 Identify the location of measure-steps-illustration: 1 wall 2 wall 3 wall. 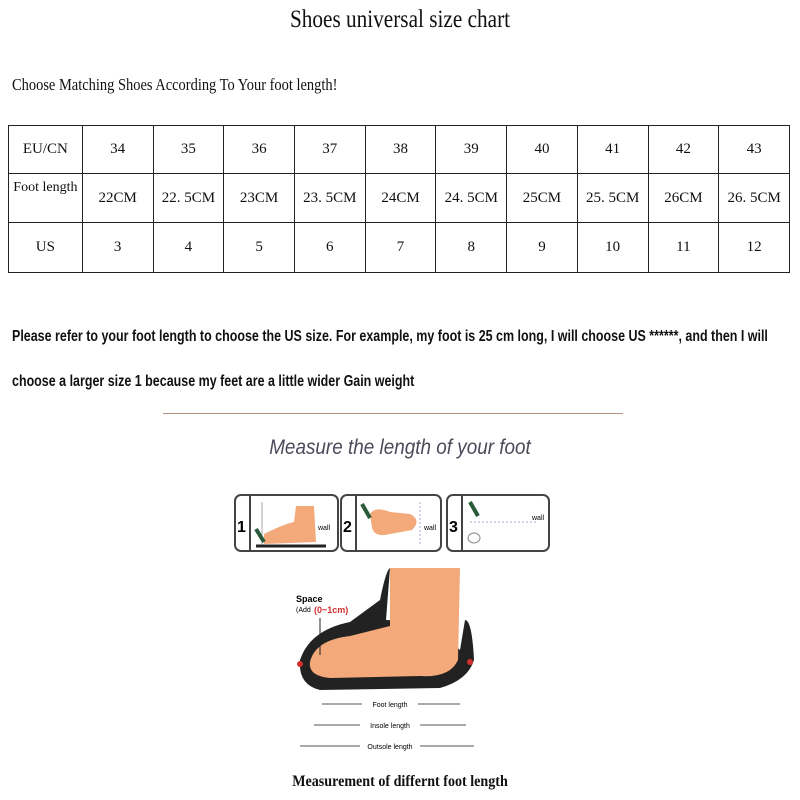
(392, 523).